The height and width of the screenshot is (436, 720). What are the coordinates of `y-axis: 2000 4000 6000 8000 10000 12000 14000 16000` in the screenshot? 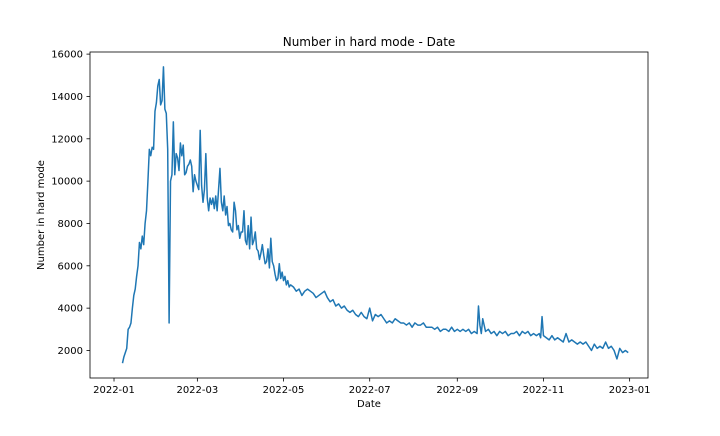 It's located at (70, 203).